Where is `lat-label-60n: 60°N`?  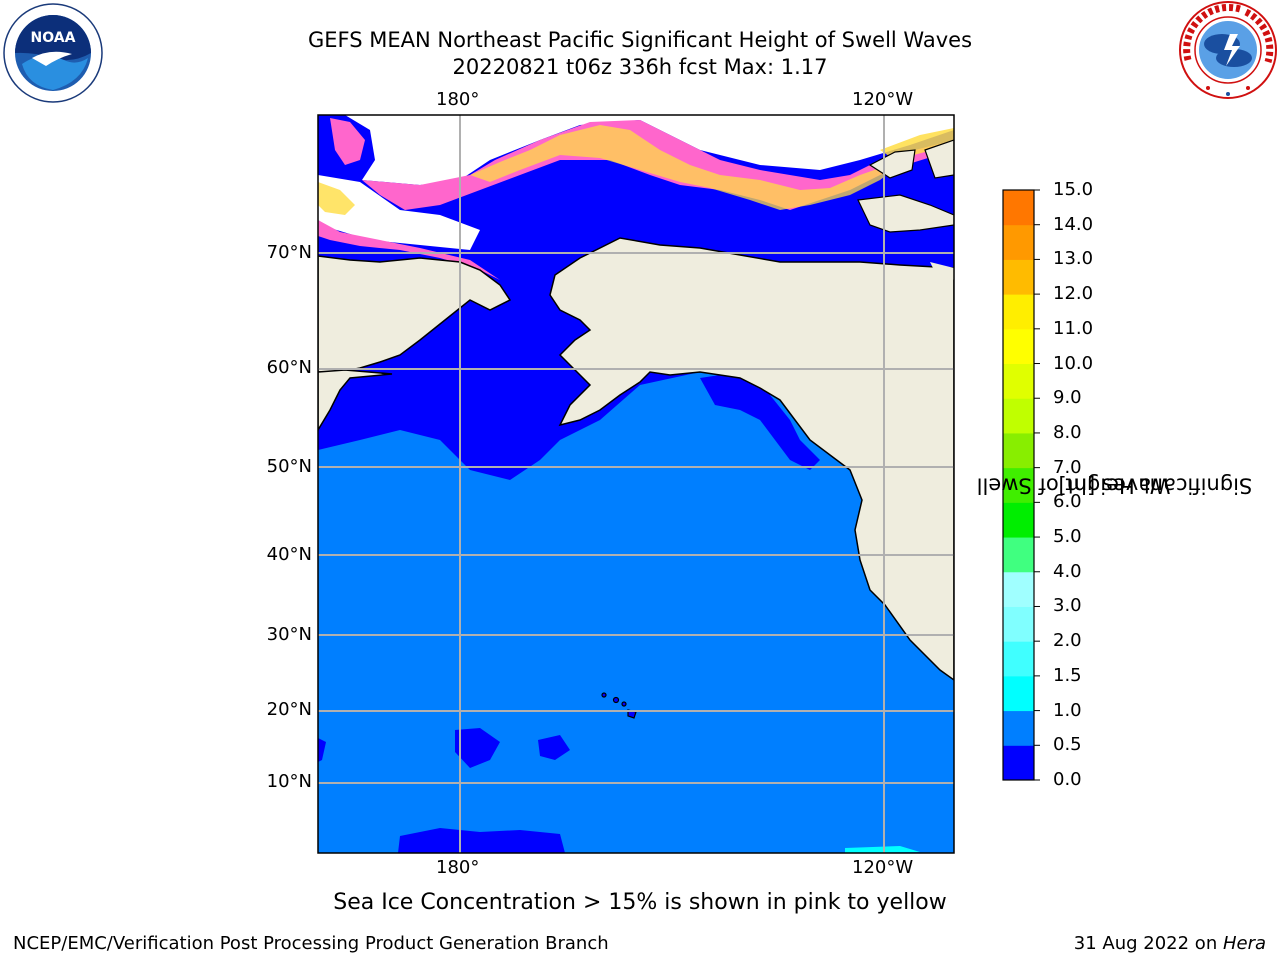
lat-label-60n: 60°N is located at coordinates (289, 367).